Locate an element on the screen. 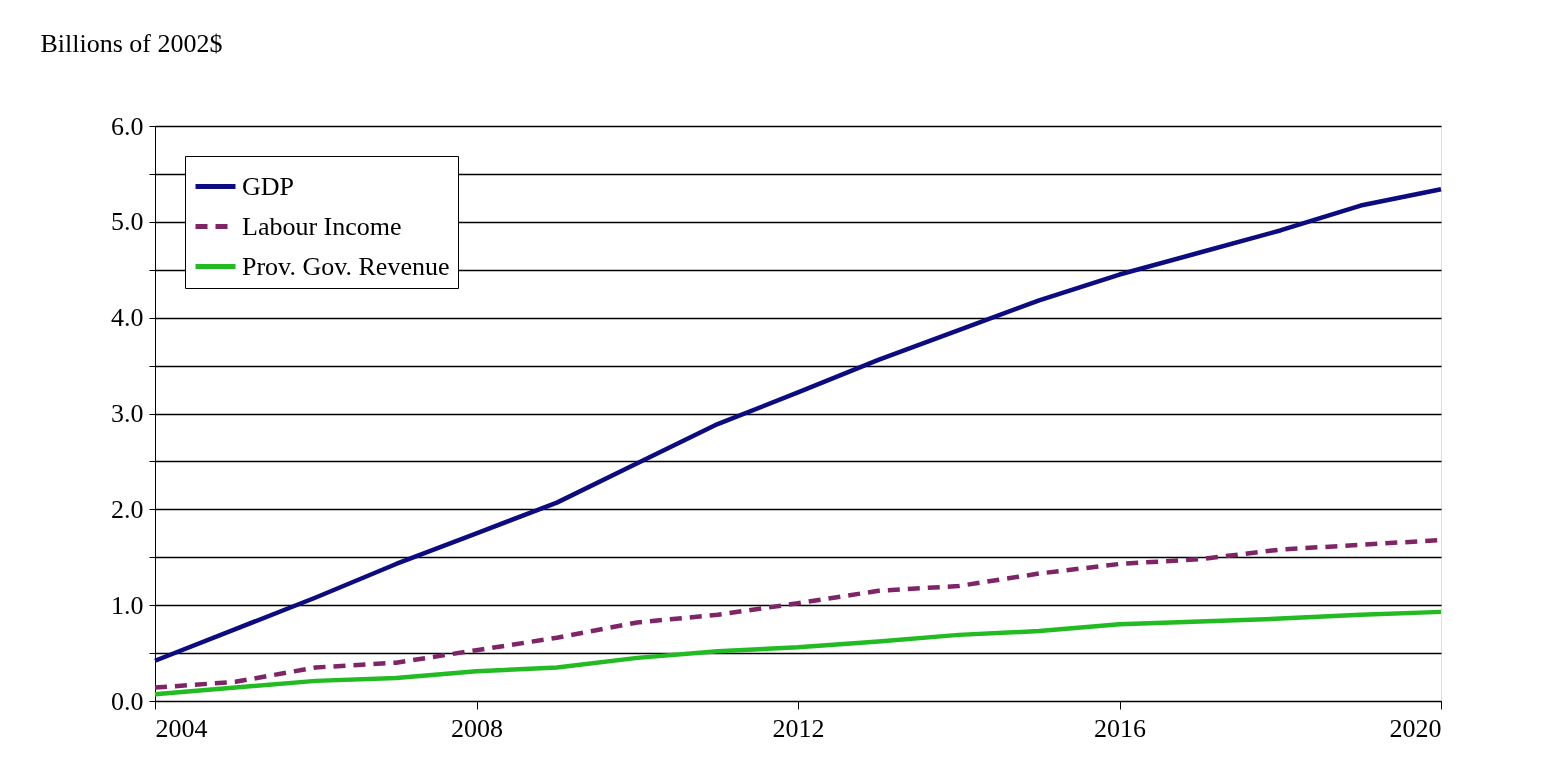 The width and height of the screenshot is (1552, 784). legend-label: GDP is located at coordinates (268, 186).